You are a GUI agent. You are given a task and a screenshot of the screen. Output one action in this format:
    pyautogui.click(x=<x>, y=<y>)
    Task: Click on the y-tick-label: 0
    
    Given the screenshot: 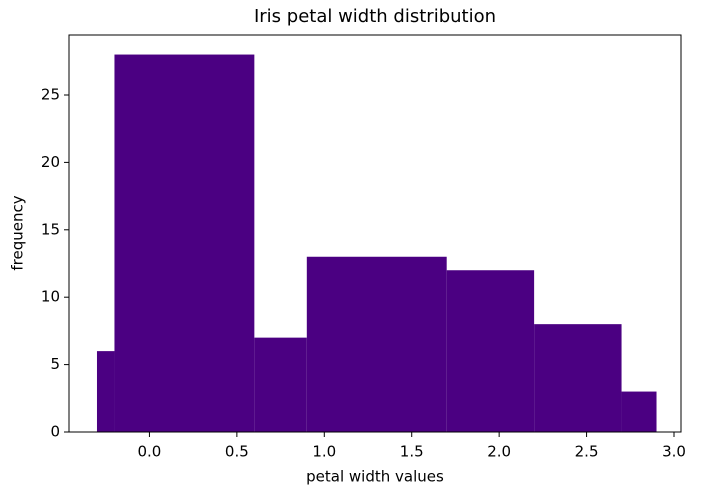 What is the action you would take?
    pyautogui.click(x=55, y=432)
    